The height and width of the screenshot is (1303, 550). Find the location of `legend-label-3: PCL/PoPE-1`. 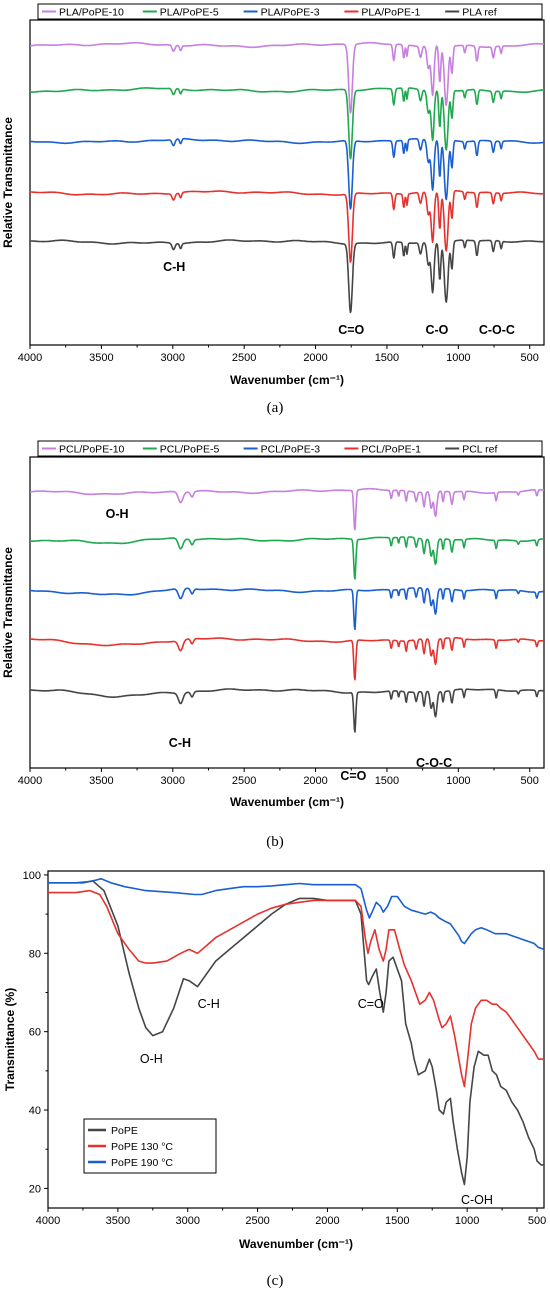

legend-label-3: PCL/PoPE-1 is located at coordinates (391, 449).